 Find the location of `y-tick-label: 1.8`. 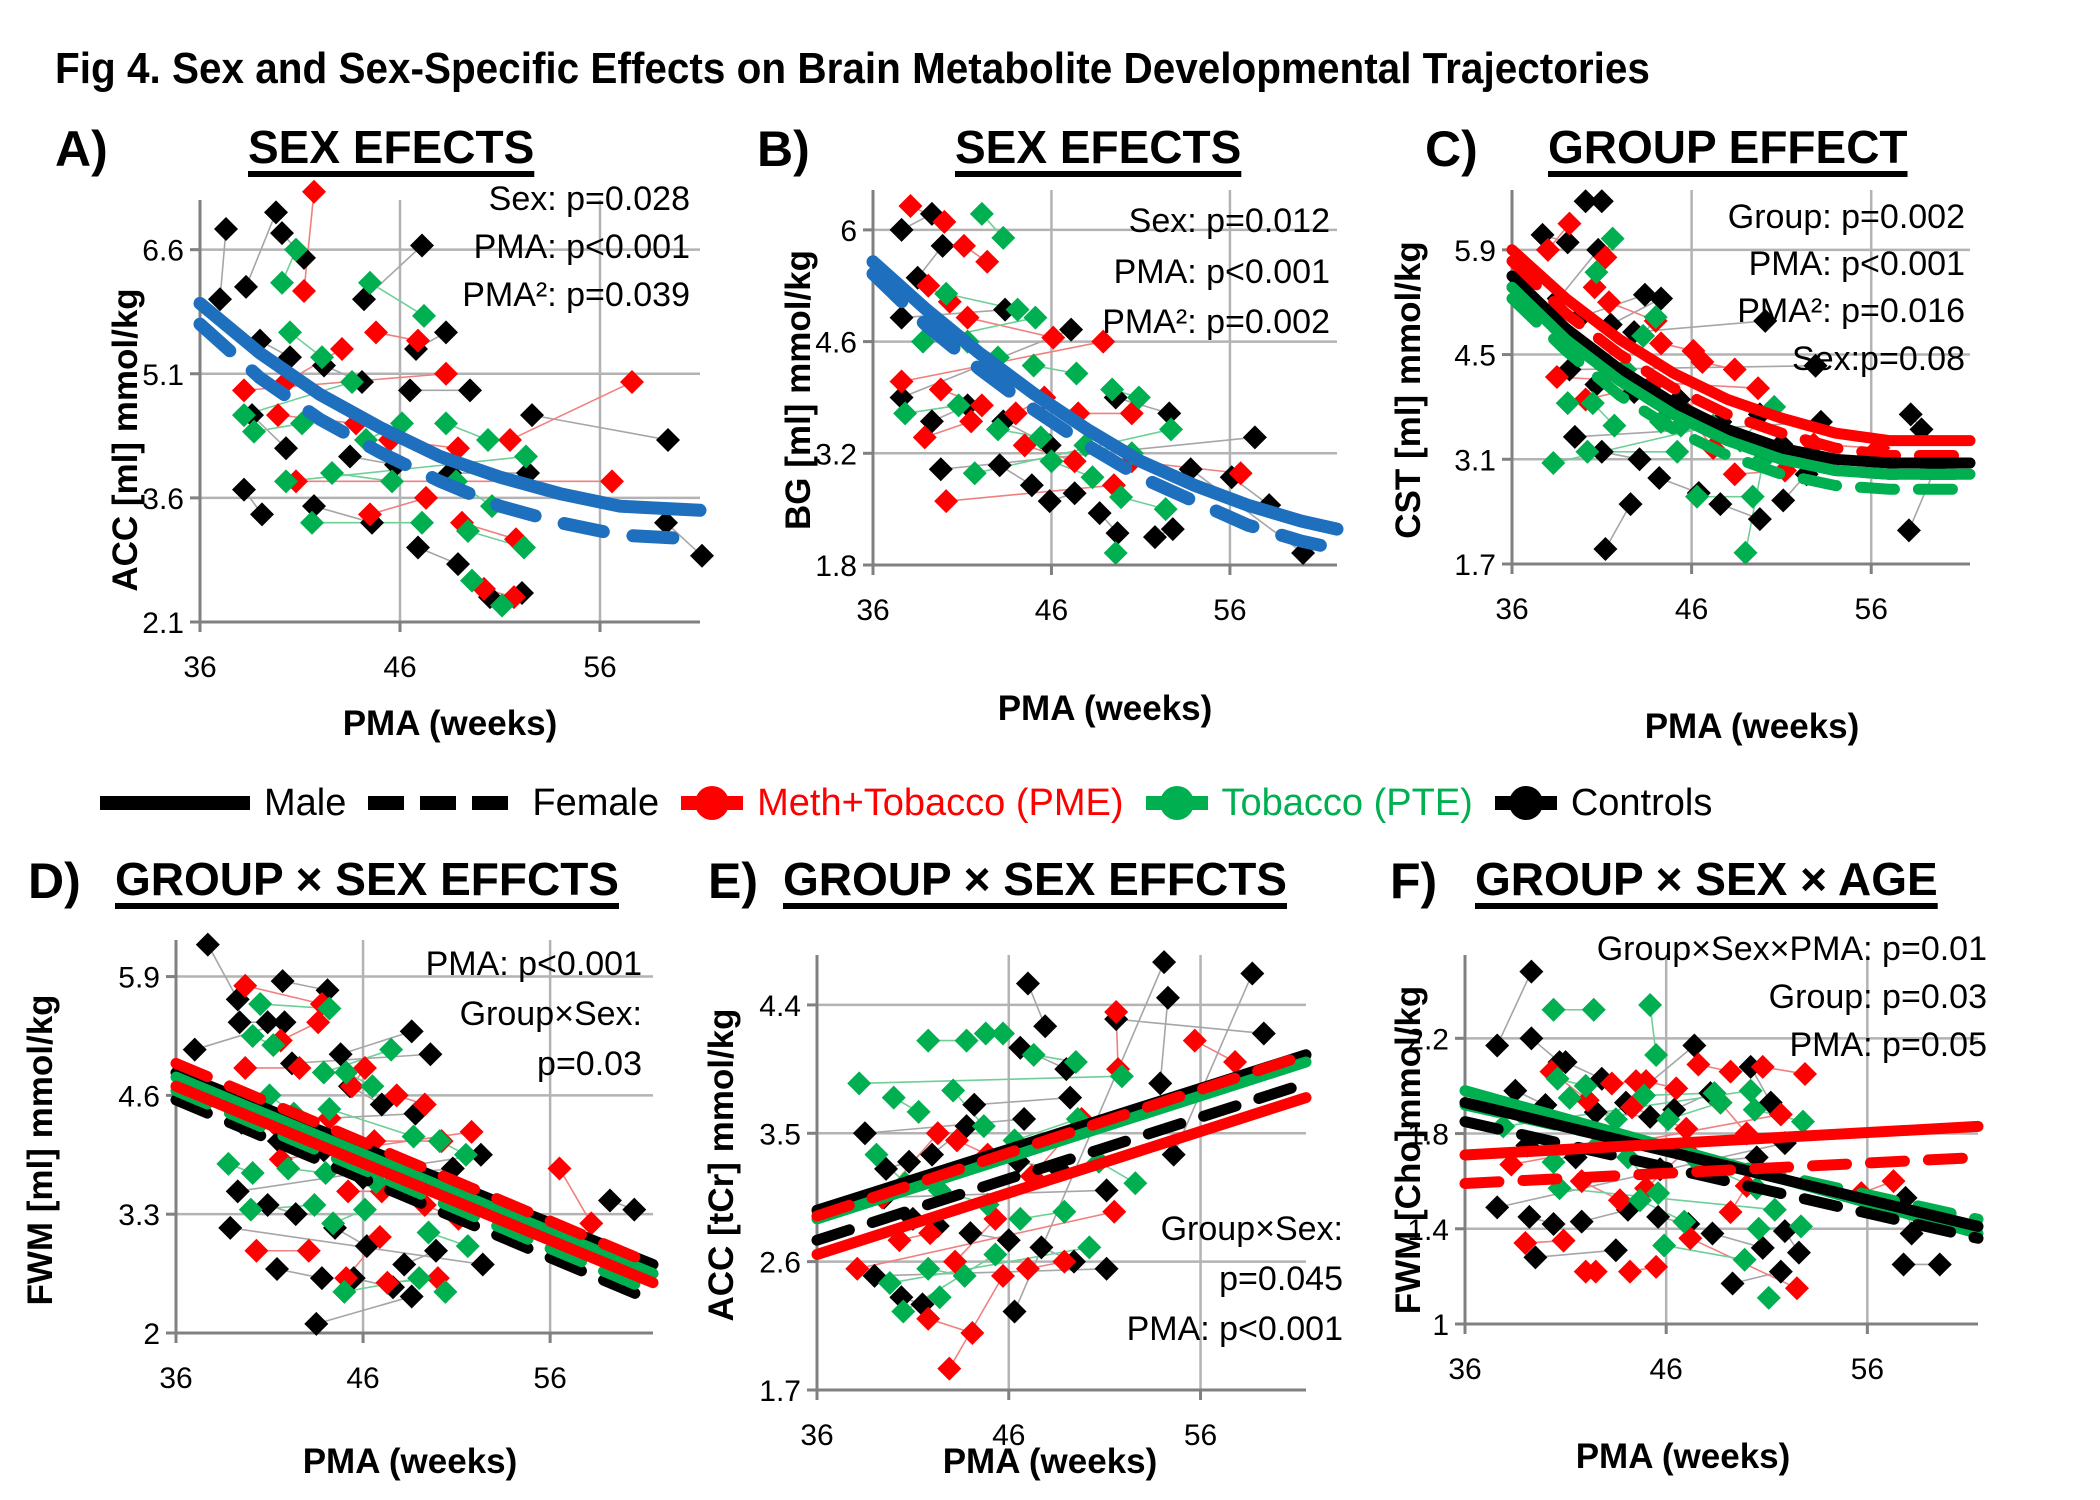

y-tick-label: 1.8 is located at coordinates (836, 566).